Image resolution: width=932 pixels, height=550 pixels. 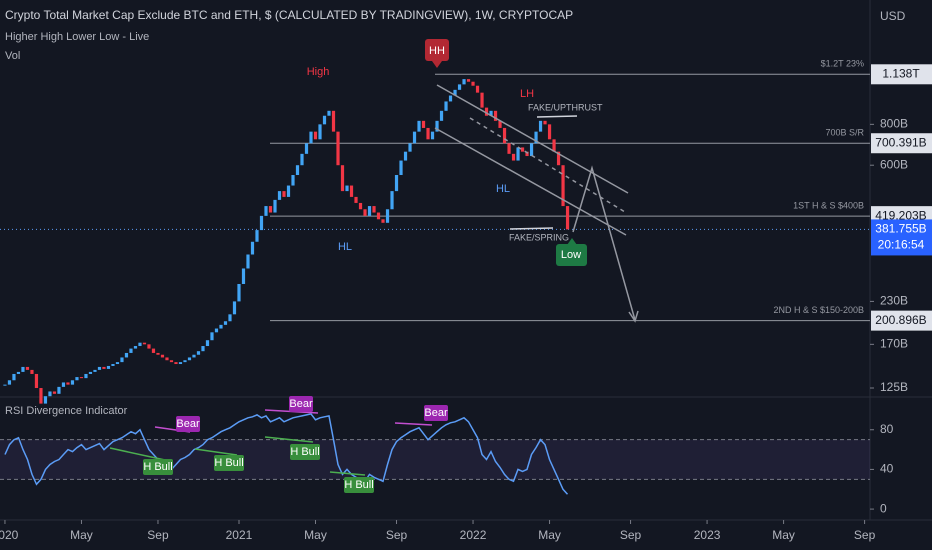 What do you see at coordinates (633, 316) in the screenshot?
I see `arrow-head` at bounding box center [633, 316].